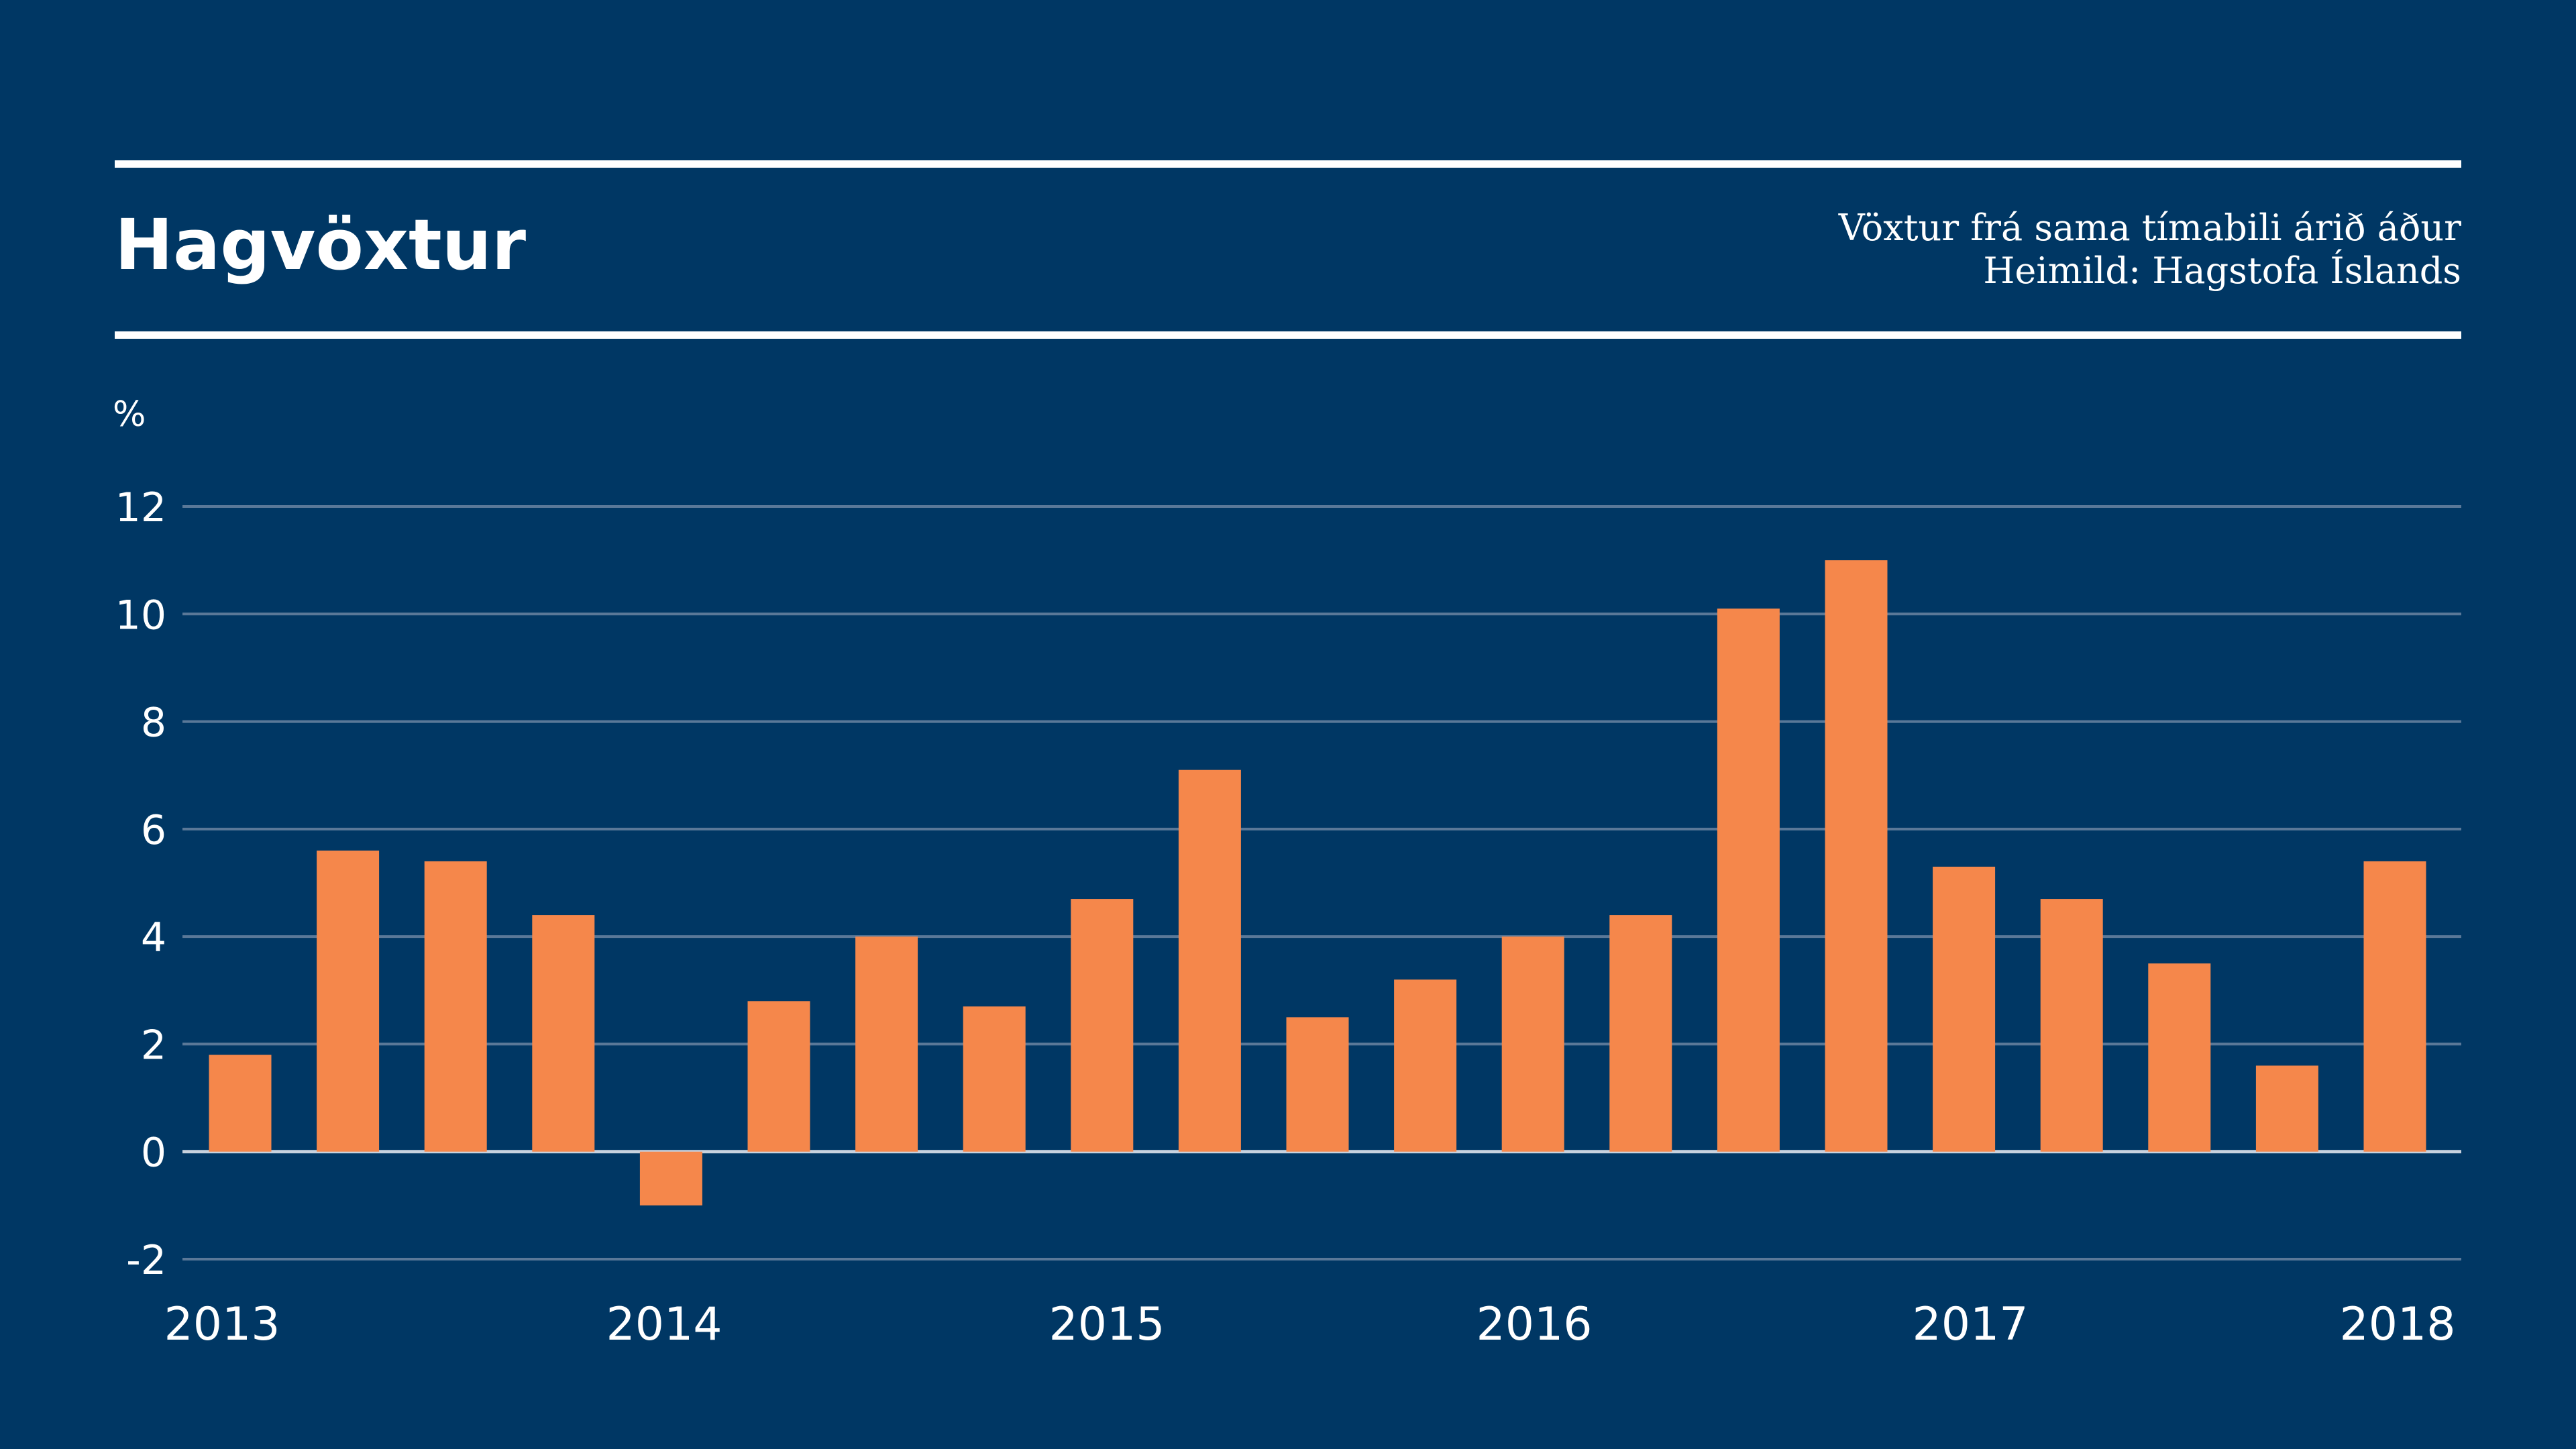  Describe the element at coordinates (140, 615) in the screenshot. I see `y-tick-label: 10` at that location.